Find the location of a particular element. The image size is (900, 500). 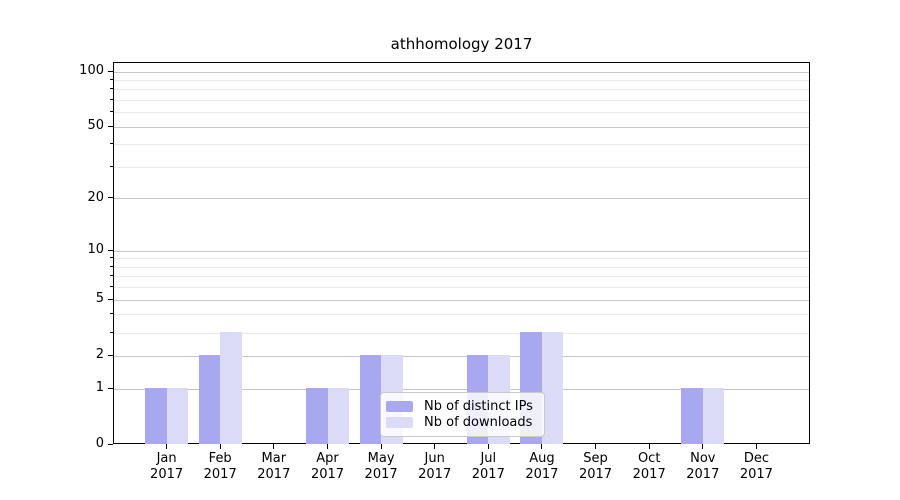

x-axis-tick-label: Jun 2017 is located at coordinates (435, 466).